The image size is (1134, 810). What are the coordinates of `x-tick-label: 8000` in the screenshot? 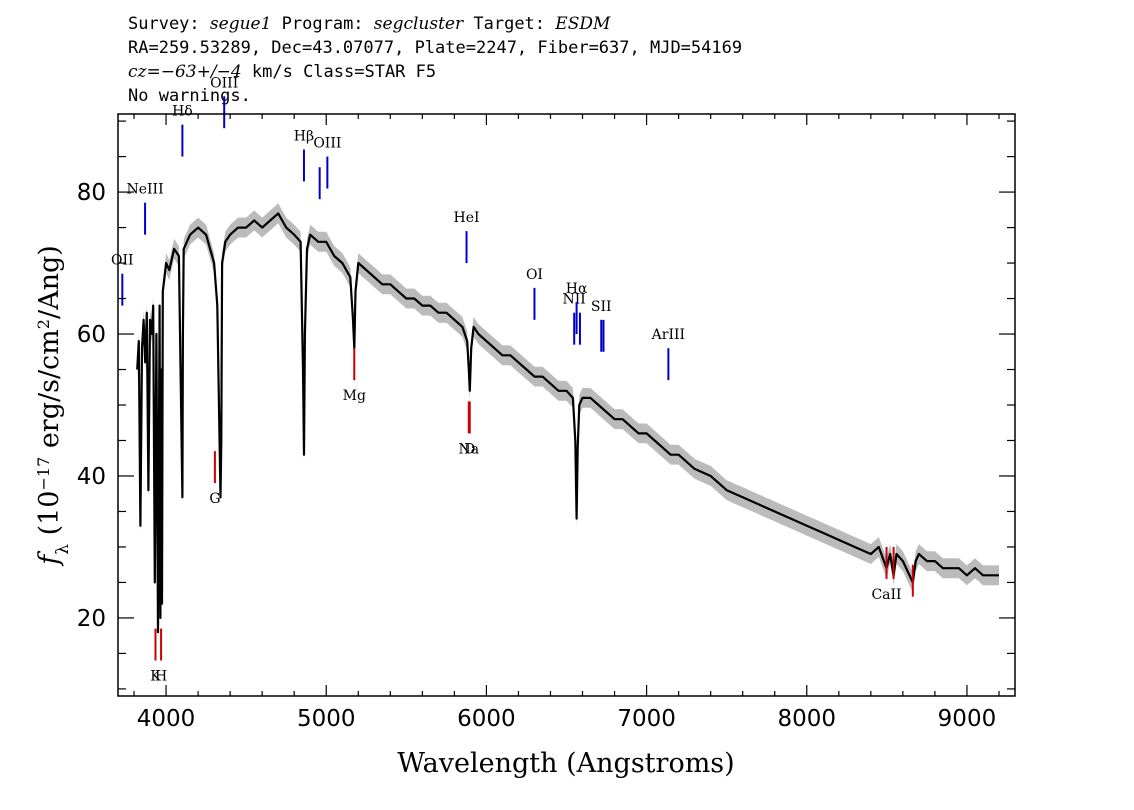 It's located at (806, 719).